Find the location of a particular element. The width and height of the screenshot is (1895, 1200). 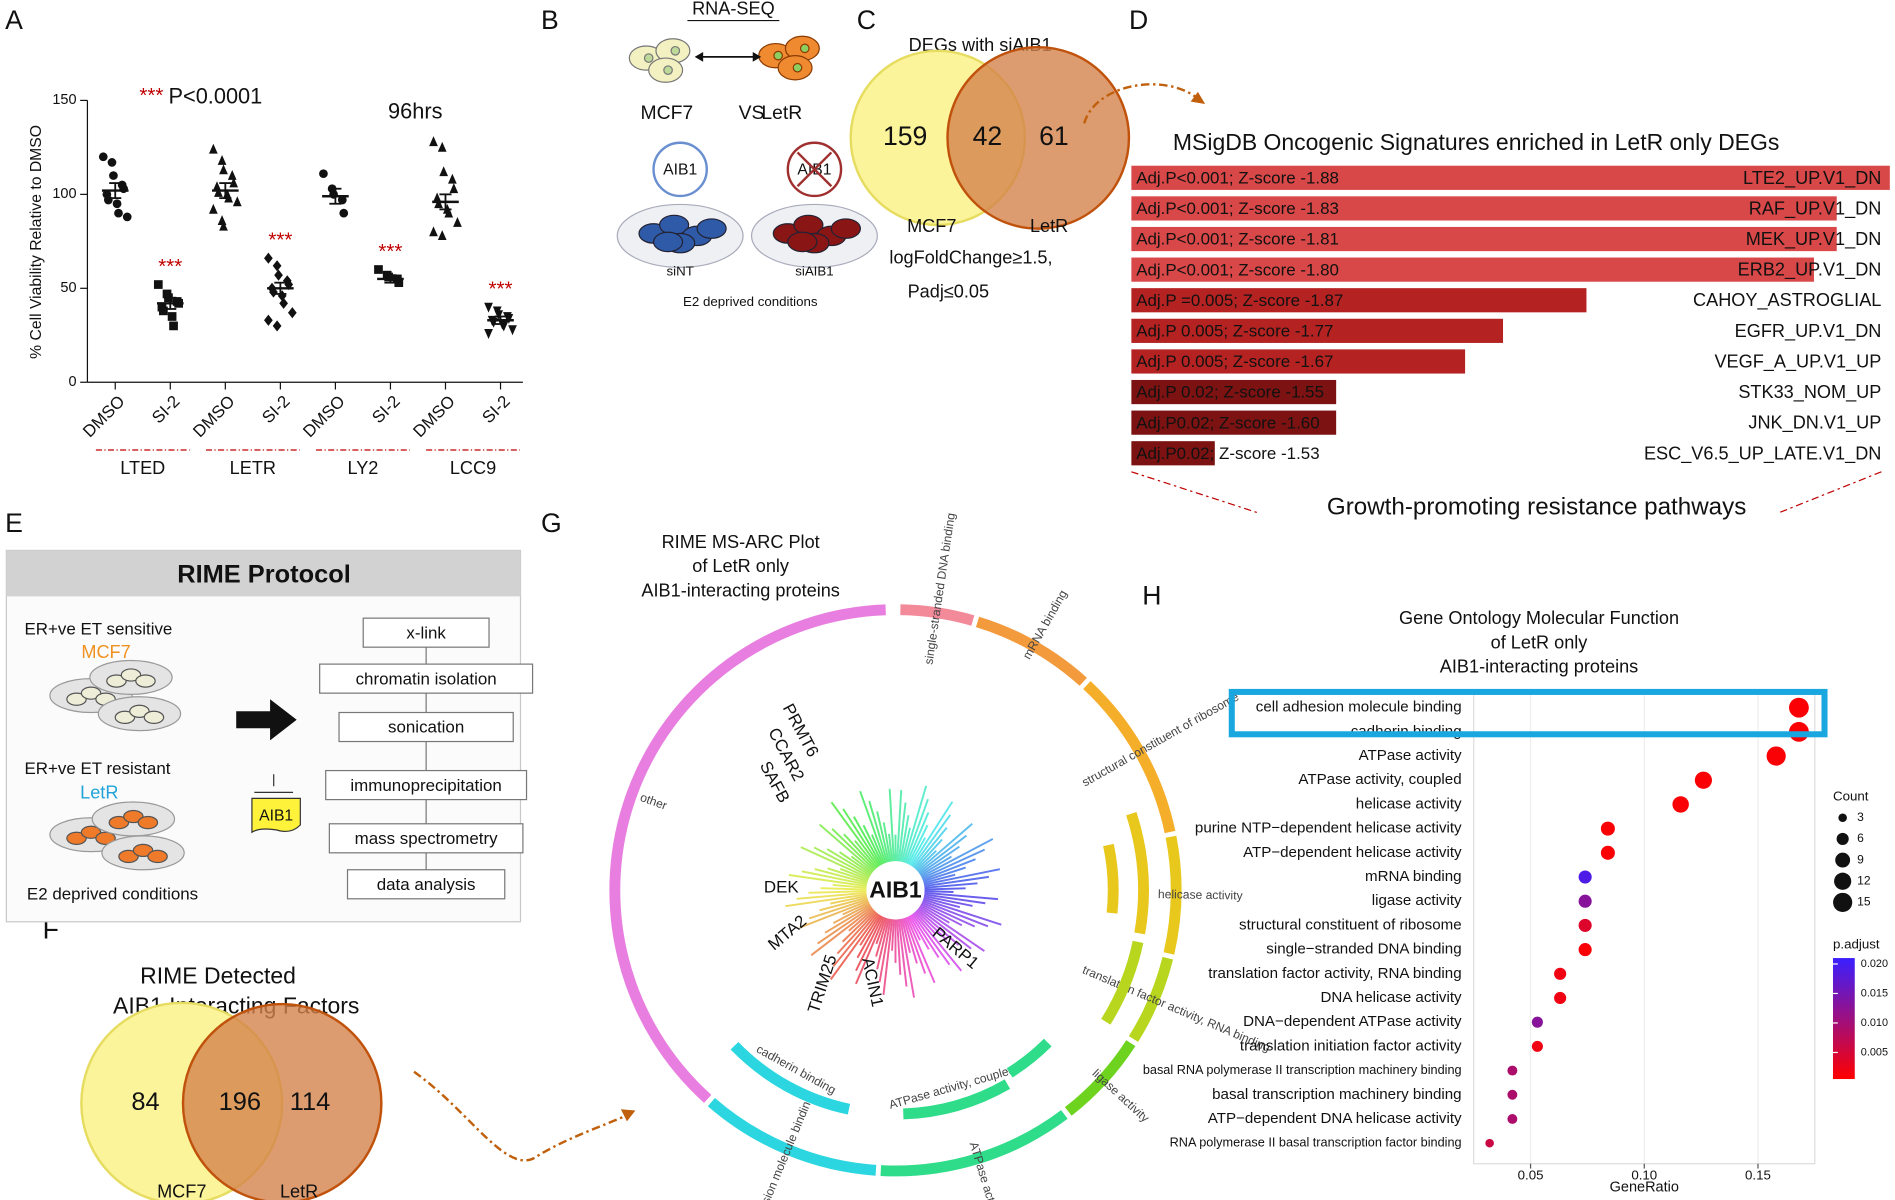

panel-letter: A is located at coordinates (14, 20).